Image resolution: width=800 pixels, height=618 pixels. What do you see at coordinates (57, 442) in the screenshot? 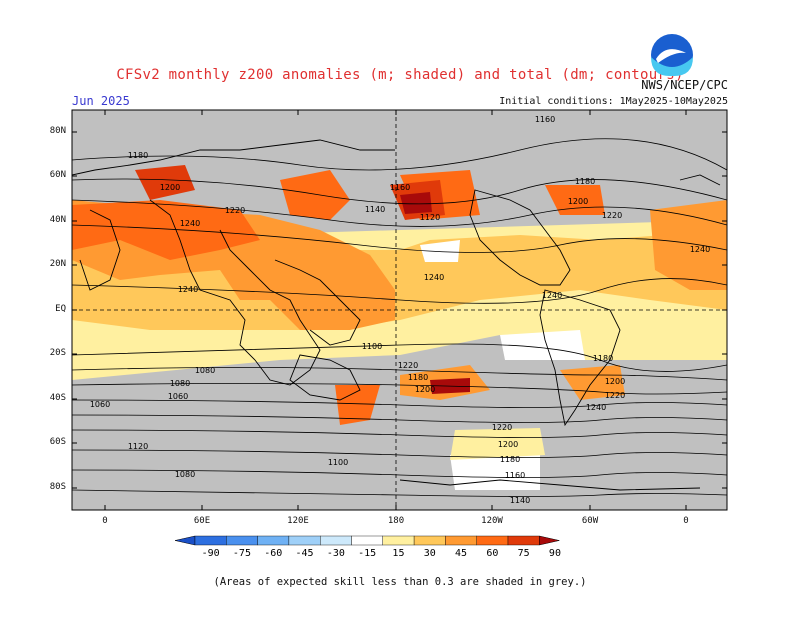
I see `lat-label: 60S` at bounding box center [57, 442].